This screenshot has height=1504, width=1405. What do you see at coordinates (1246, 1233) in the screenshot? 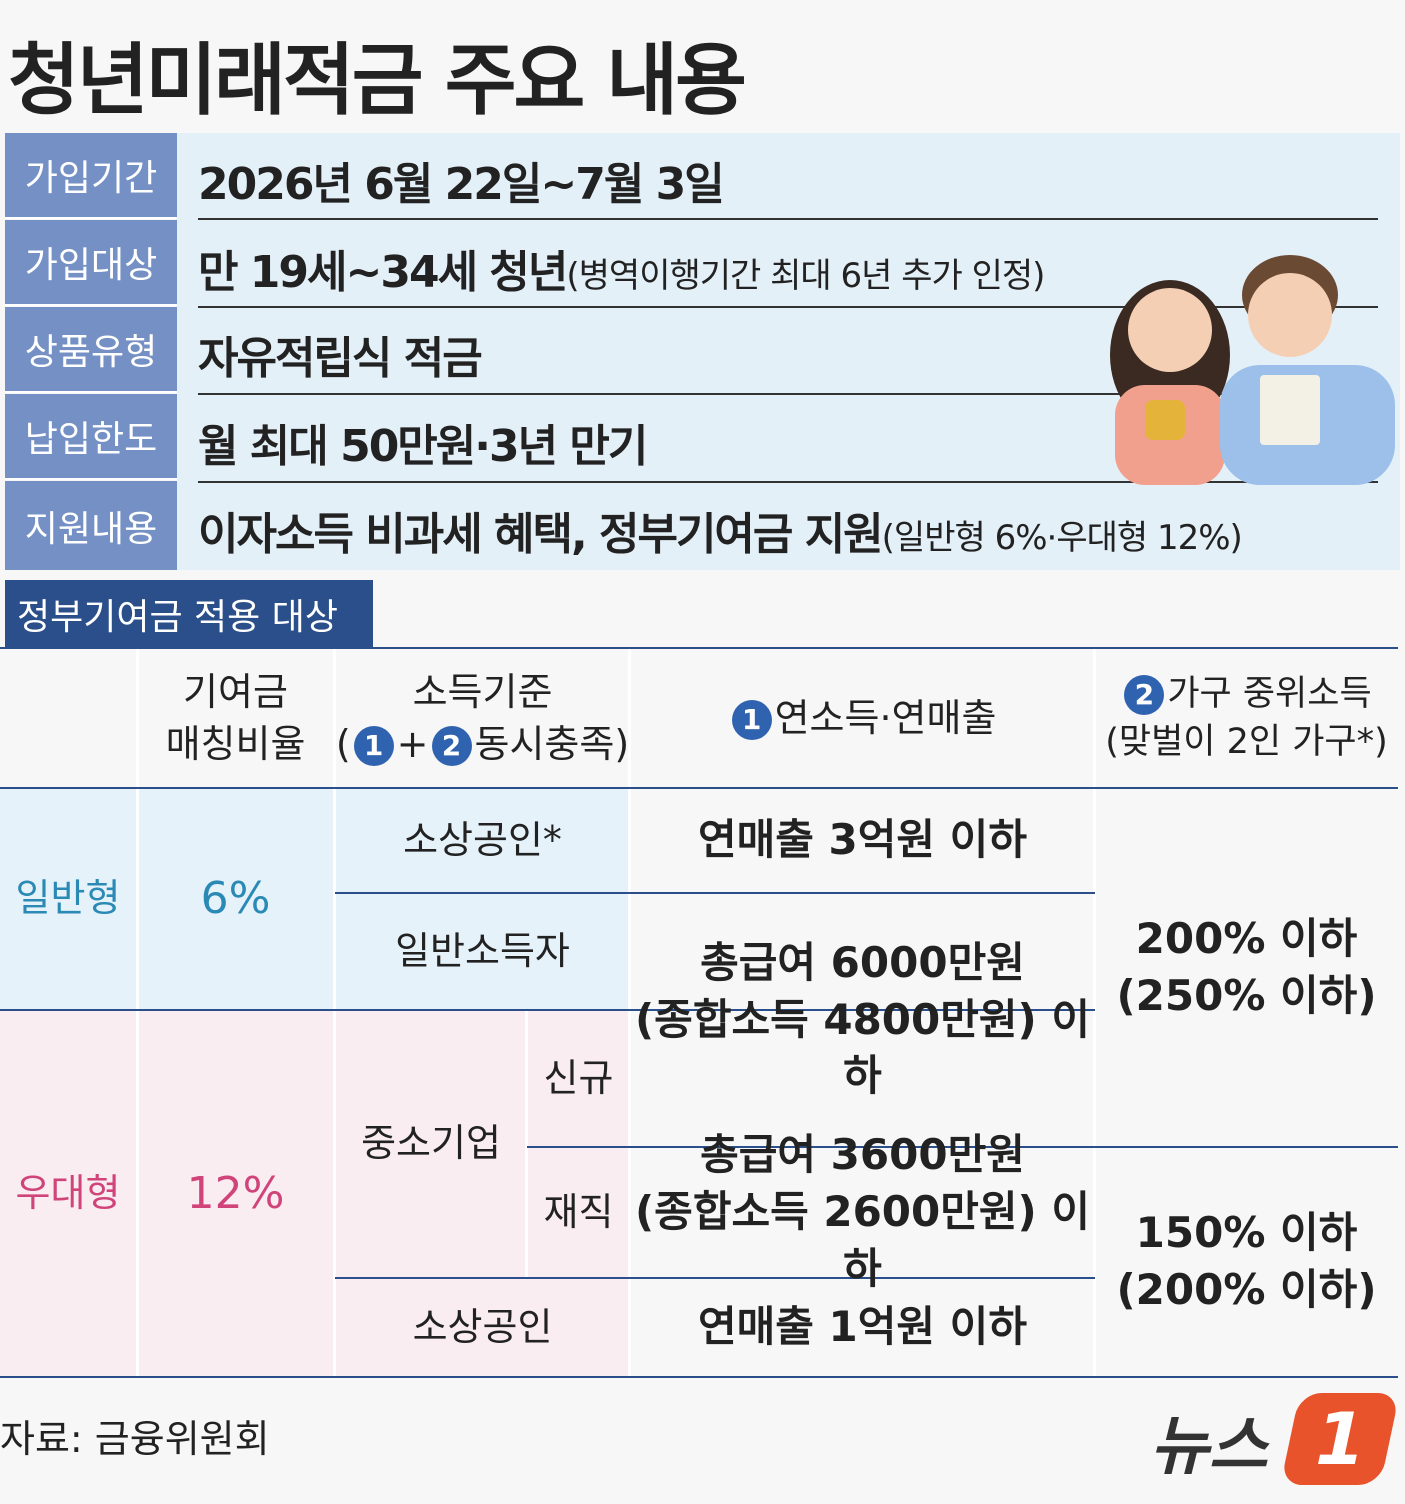
I see `household-text: 150% 이하` at bounding box center [1246, 1233].